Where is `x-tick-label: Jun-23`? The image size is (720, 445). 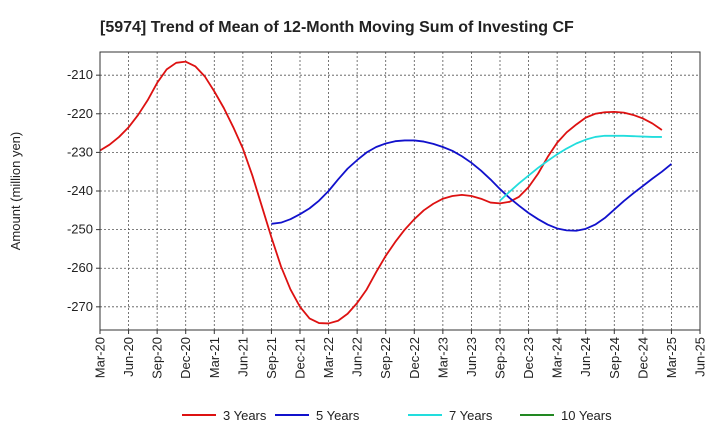 x-tick-label: Jun-23 is located at coordinates (471, 357).